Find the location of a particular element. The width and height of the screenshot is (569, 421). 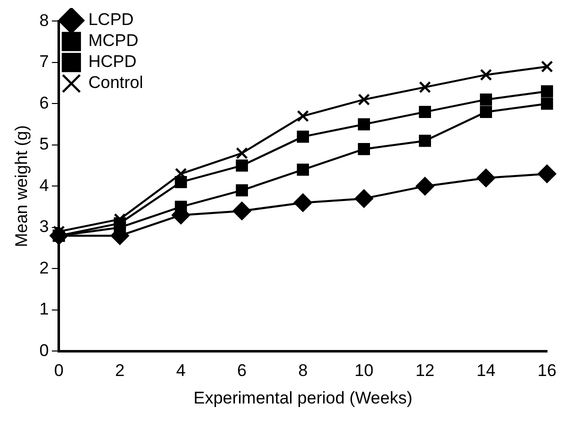

x-tick-label: 14 is located at coordinates (486, 370).